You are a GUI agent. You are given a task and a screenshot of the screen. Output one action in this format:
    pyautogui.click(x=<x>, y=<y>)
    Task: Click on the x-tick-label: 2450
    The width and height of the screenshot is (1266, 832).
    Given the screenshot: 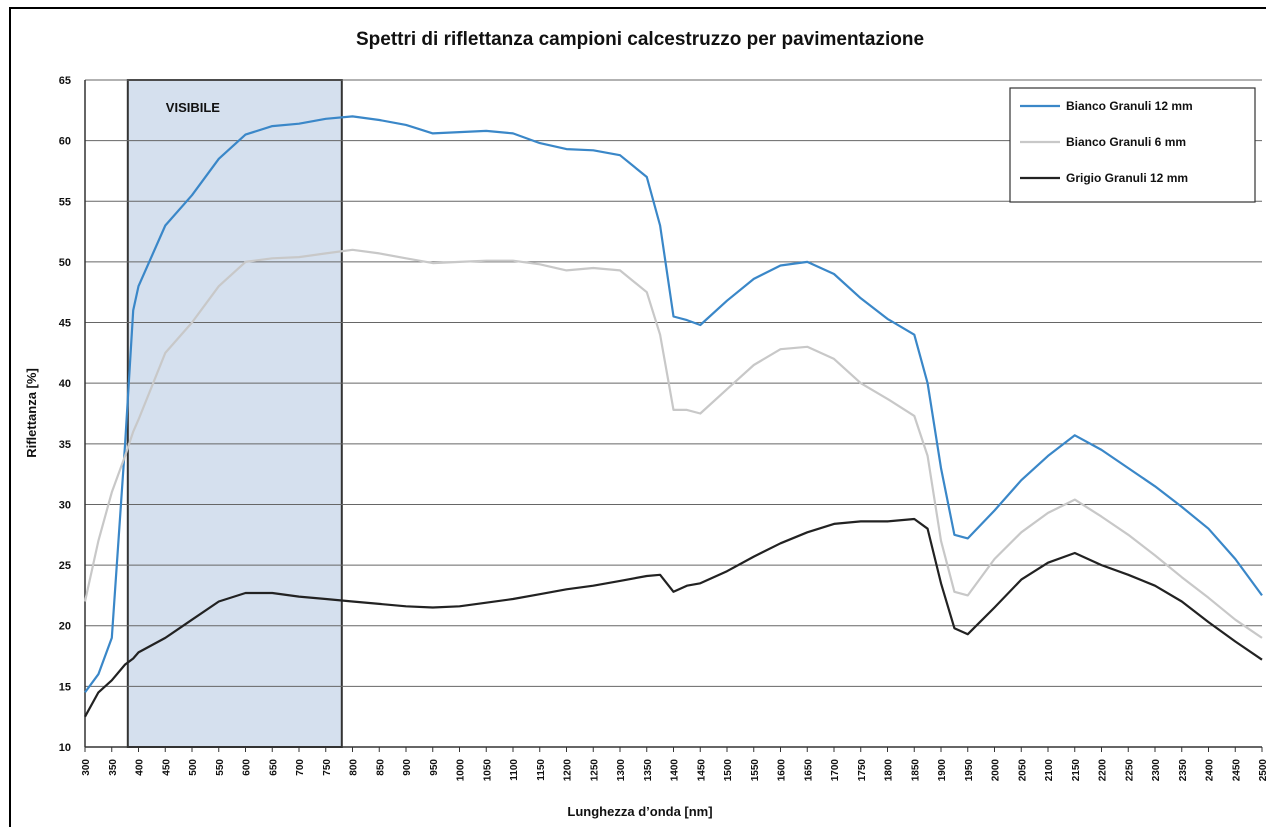 What is the action you would take?
    pyautogui.click(x=1236, y=770)
    